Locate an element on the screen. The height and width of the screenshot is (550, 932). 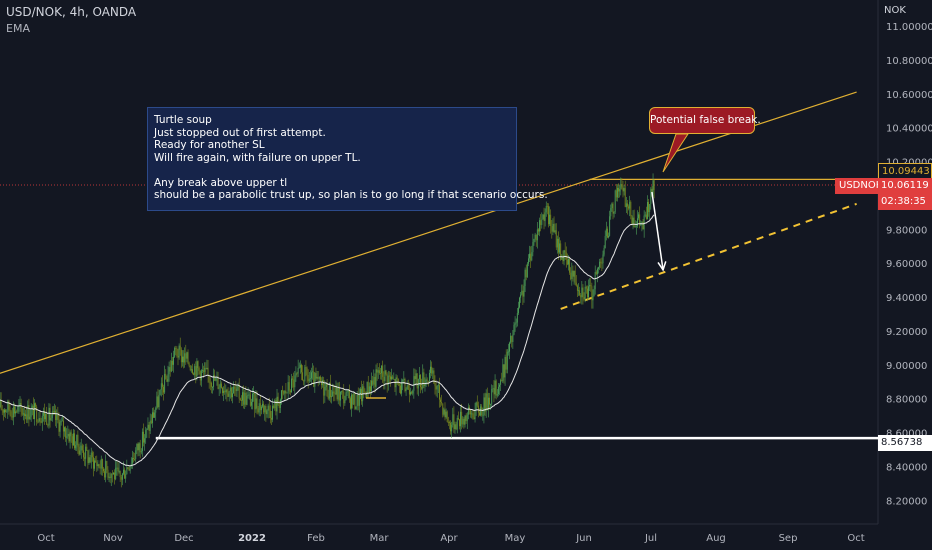
false-break-callout: Potential false break. is located at coordinates (705, 120).